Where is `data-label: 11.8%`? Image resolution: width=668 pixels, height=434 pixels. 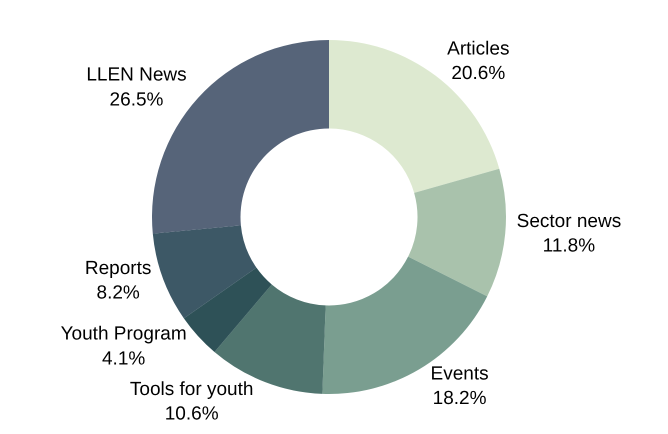 data-label: 11.8% is located at coordinates (569, 246).